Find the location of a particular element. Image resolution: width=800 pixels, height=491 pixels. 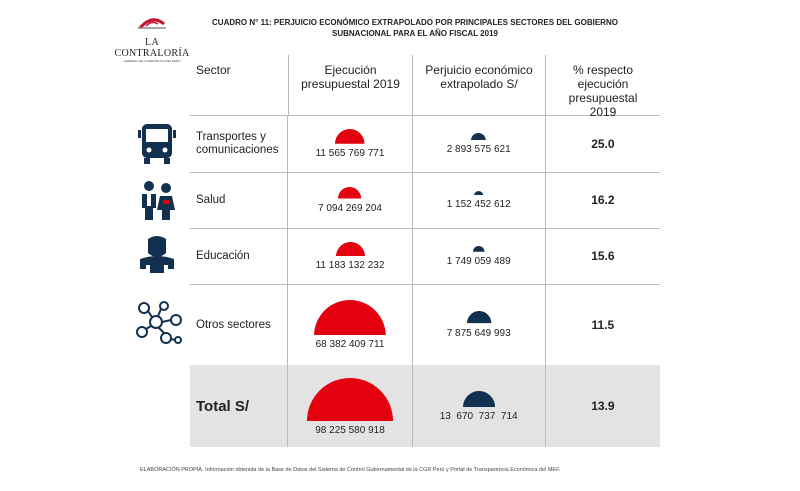

sector-name: Transportes y comunicaciones is located at coordinates (237, 143).